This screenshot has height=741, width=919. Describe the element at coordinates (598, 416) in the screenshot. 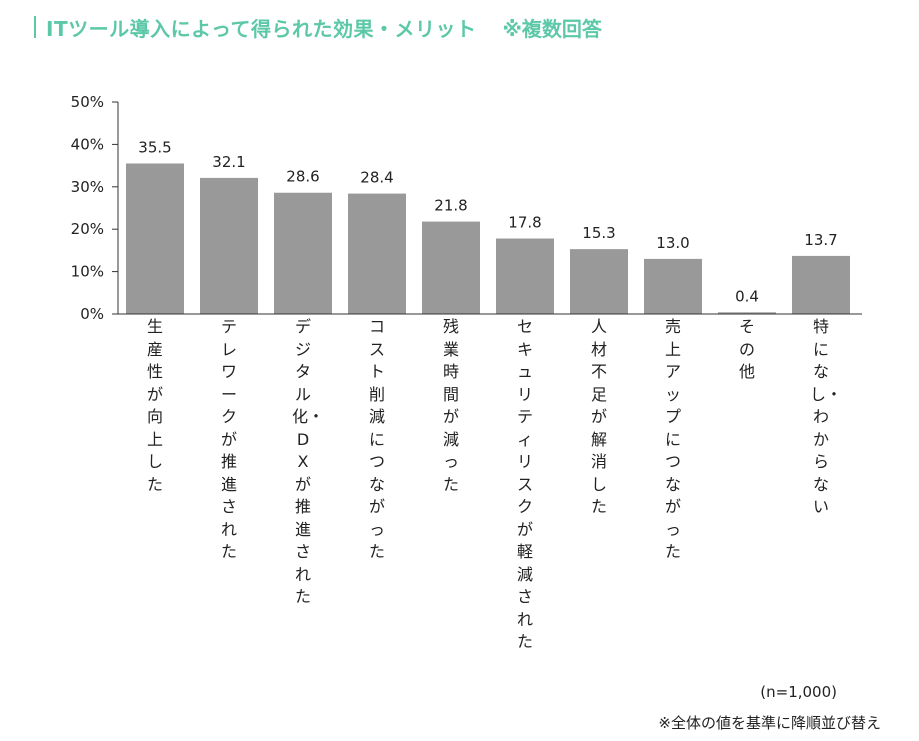

I see `category-label: 人材不足が解消した` at that location.